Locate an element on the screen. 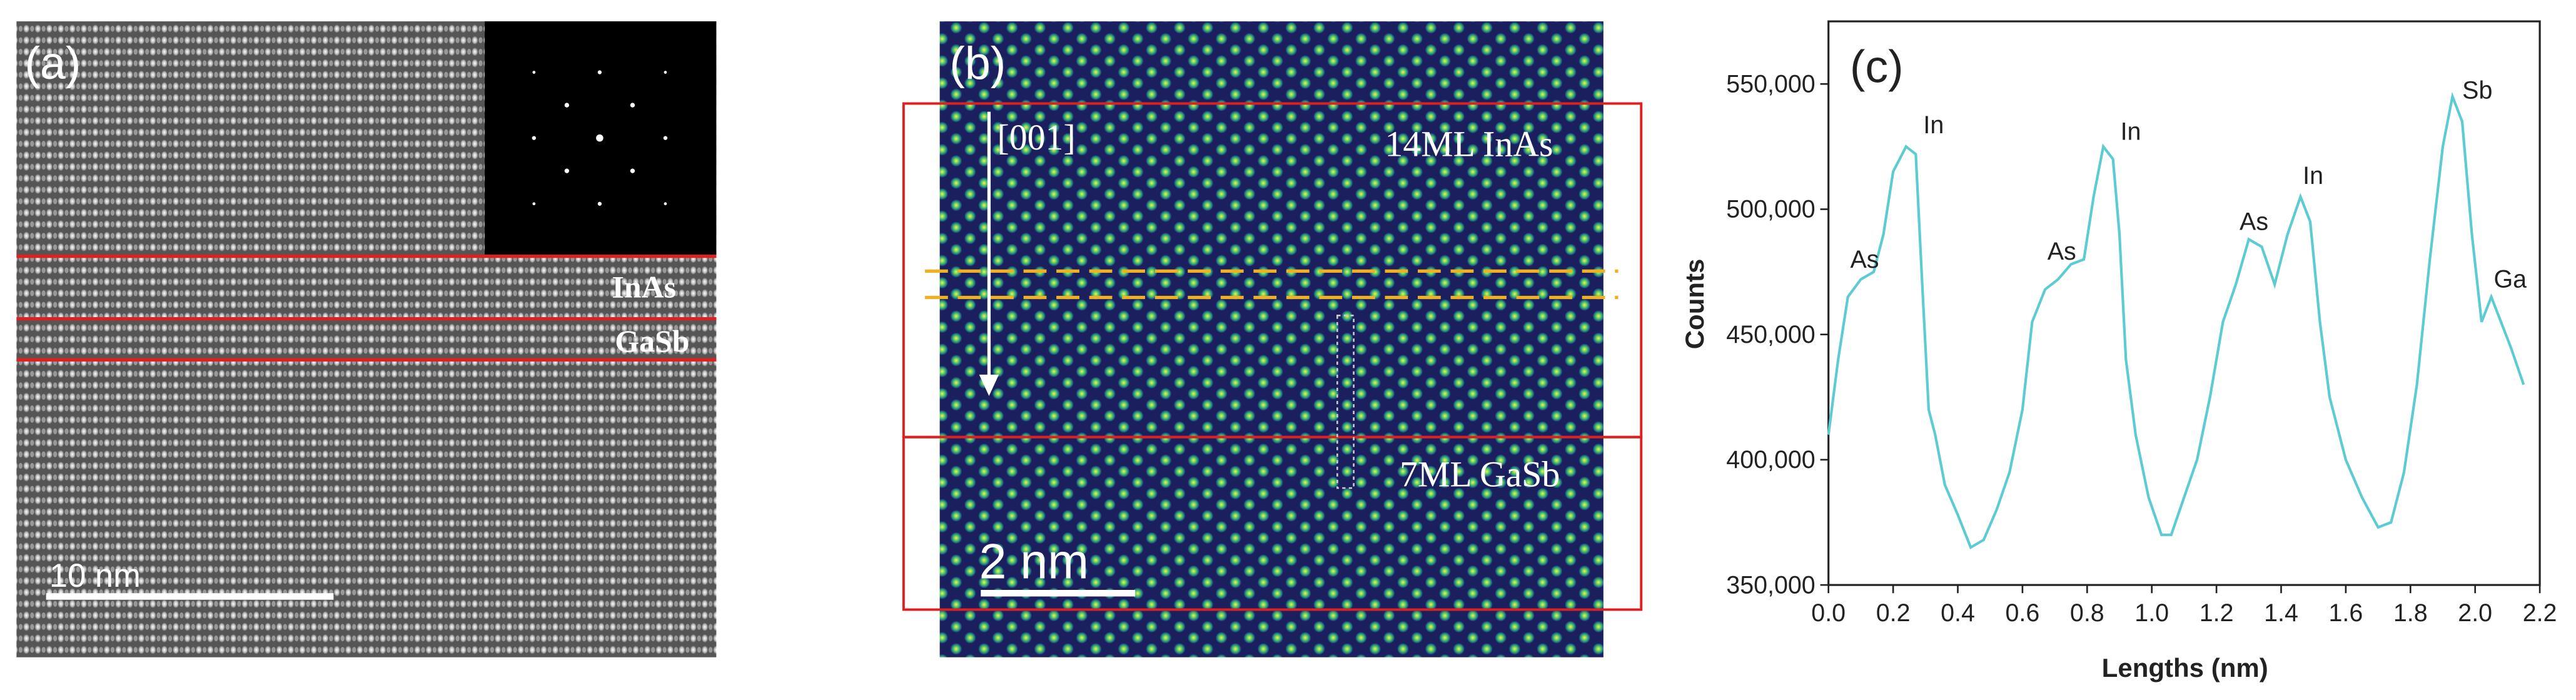  direction-label: [001] is located at coordinates (1037, 138).